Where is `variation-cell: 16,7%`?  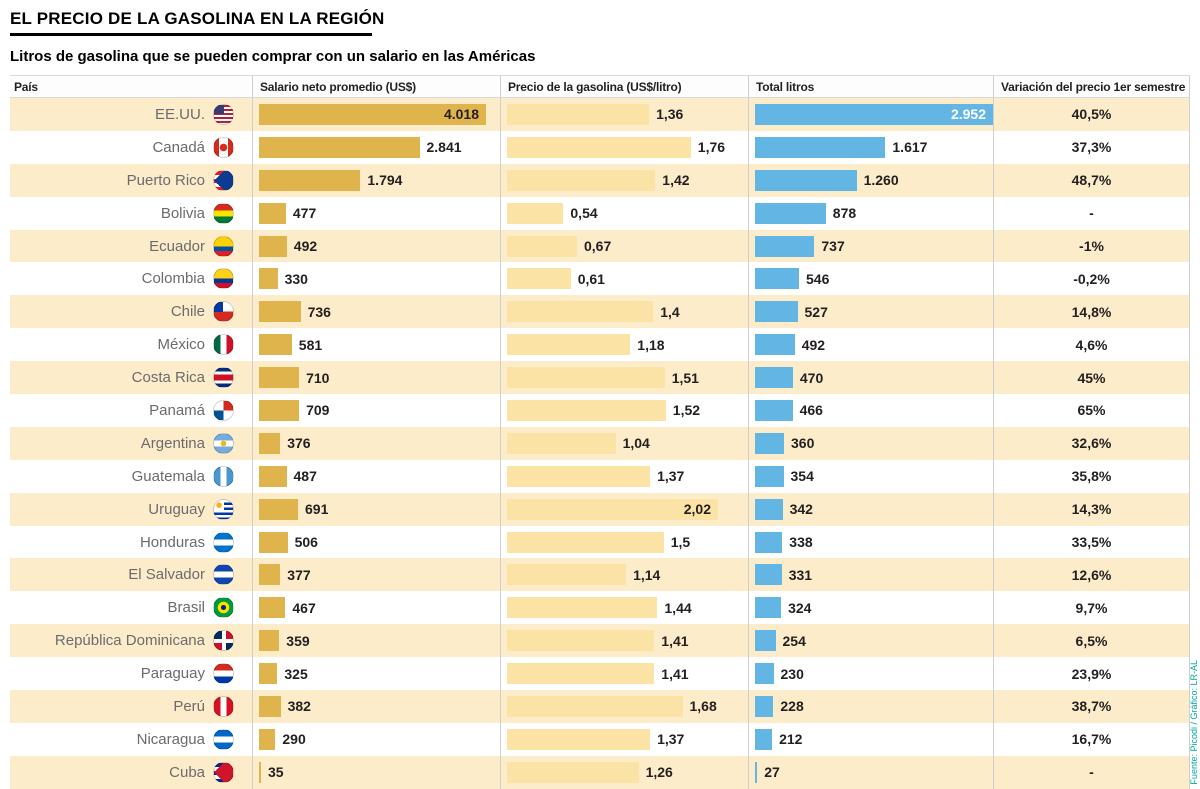 variation-cell: 16,7% is located at coordinates (1091, 739).